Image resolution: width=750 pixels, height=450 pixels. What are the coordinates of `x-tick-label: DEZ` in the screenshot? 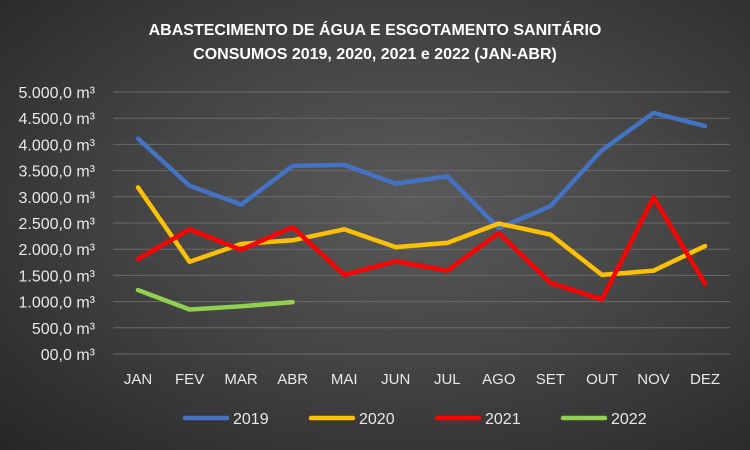 It's located at (705, 379).